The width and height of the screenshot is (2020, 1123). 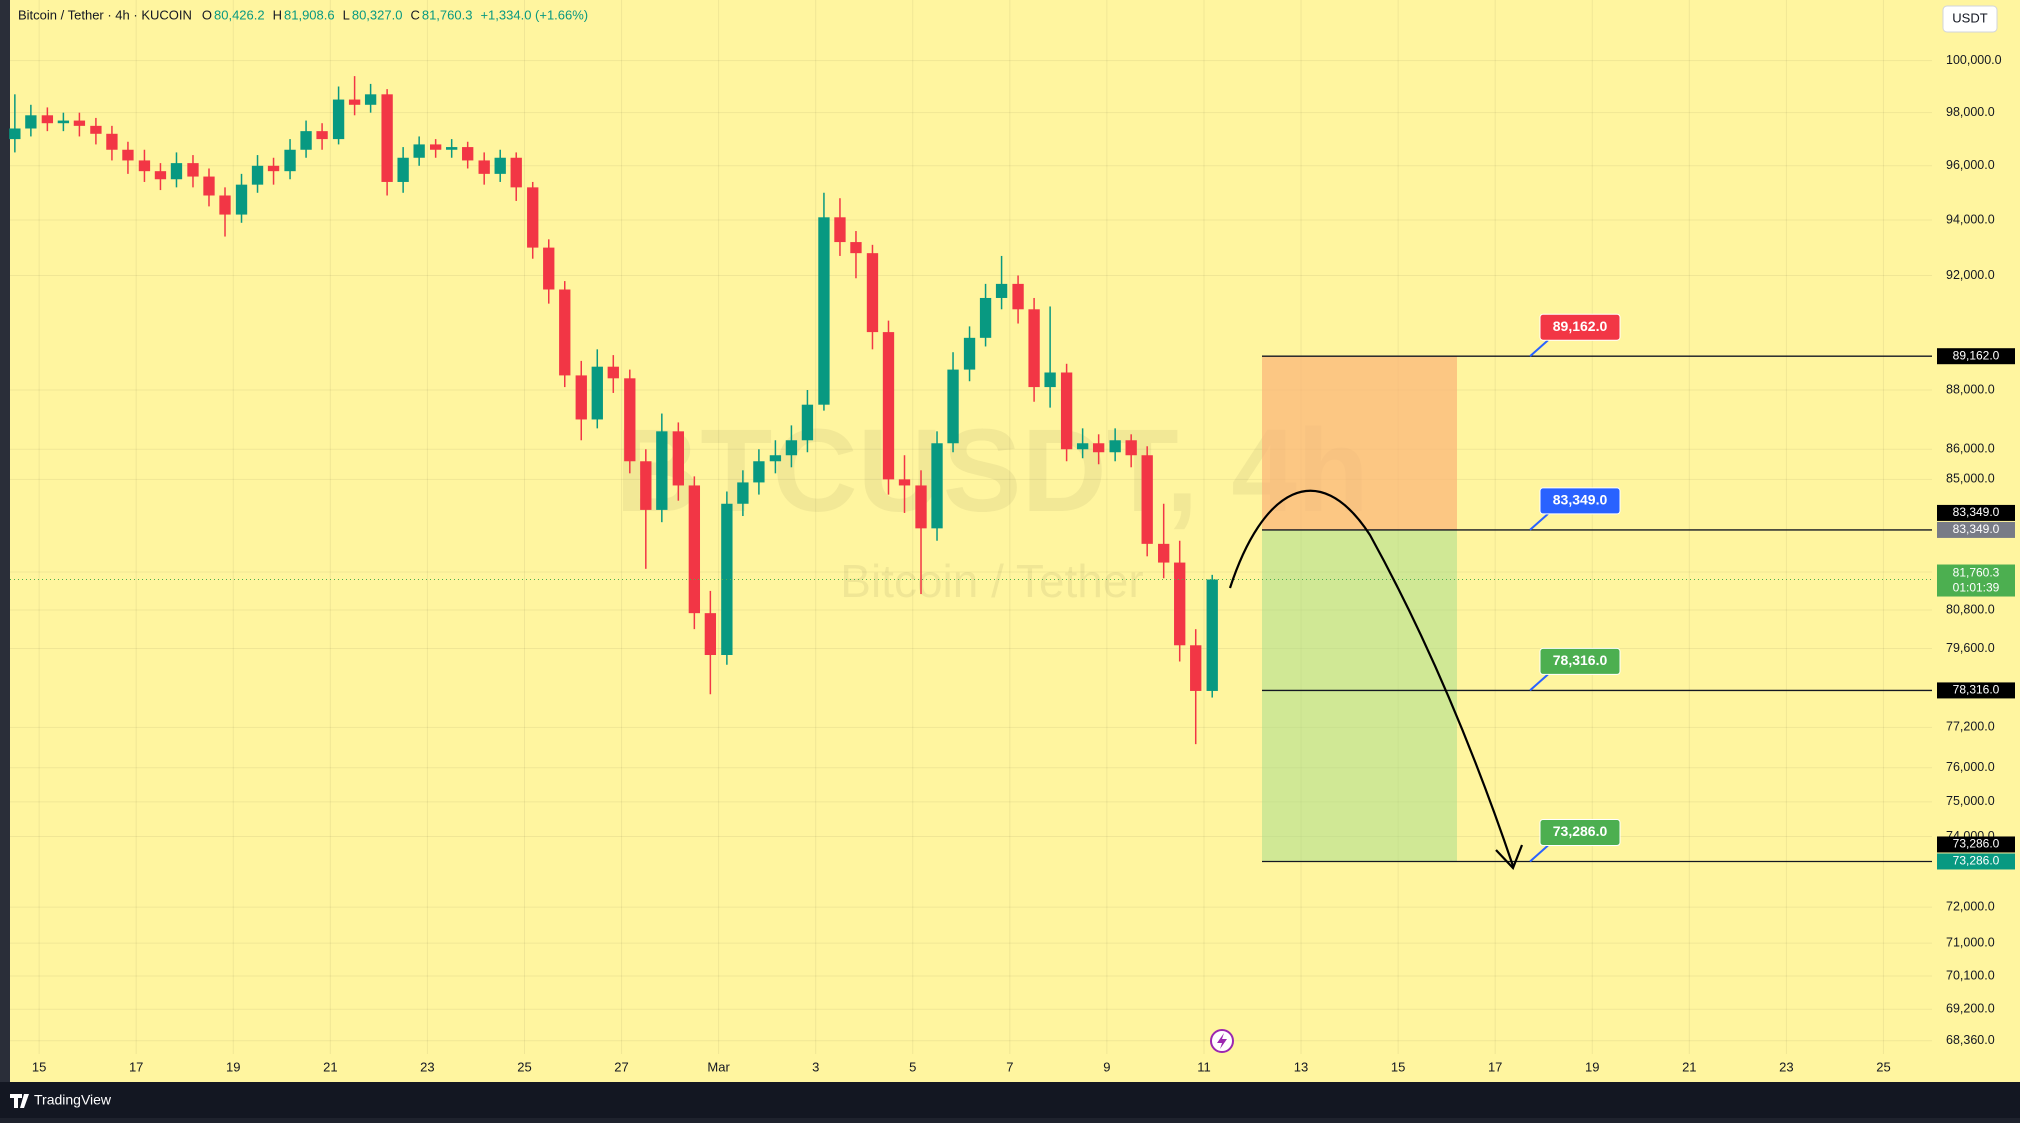 What do you see at coordinates (105, 14) in the screenshot?
I see `symbol-title: Bitcoin / Tether · 4h · KUCOIN` at bounding box center [105, 14].